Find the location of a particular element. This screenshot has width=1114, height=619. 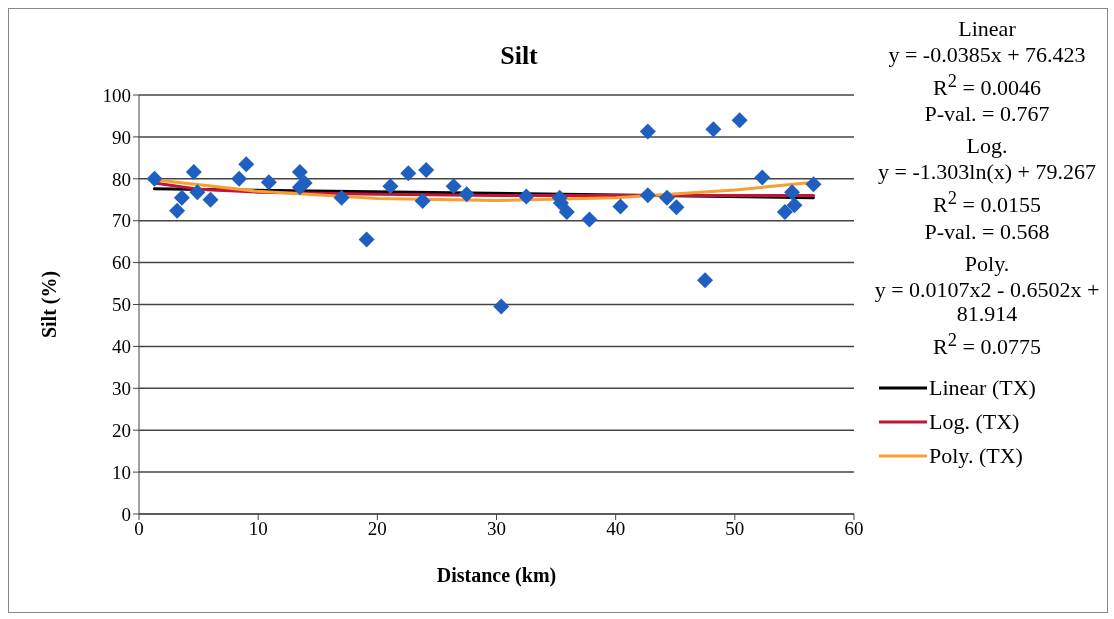

text: Log. is located at coordinates (987, 146).